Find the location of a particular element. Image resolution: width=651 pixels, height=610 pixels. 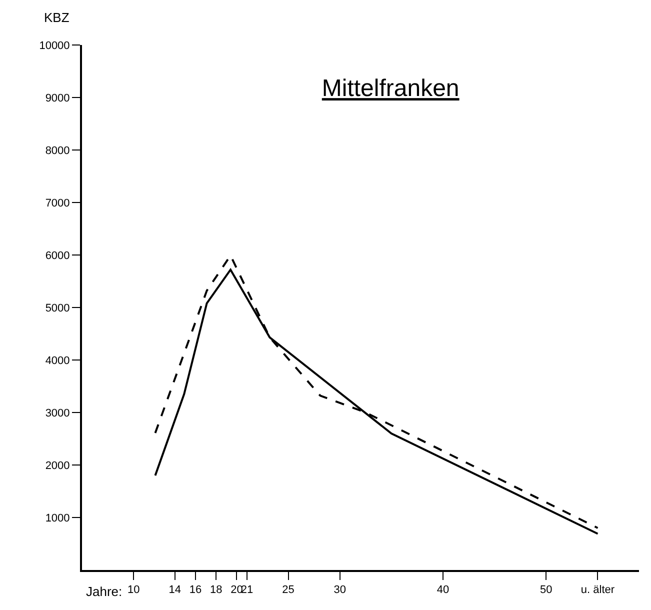

y-tick-label: 5000 is located at coordinates (57, 308).